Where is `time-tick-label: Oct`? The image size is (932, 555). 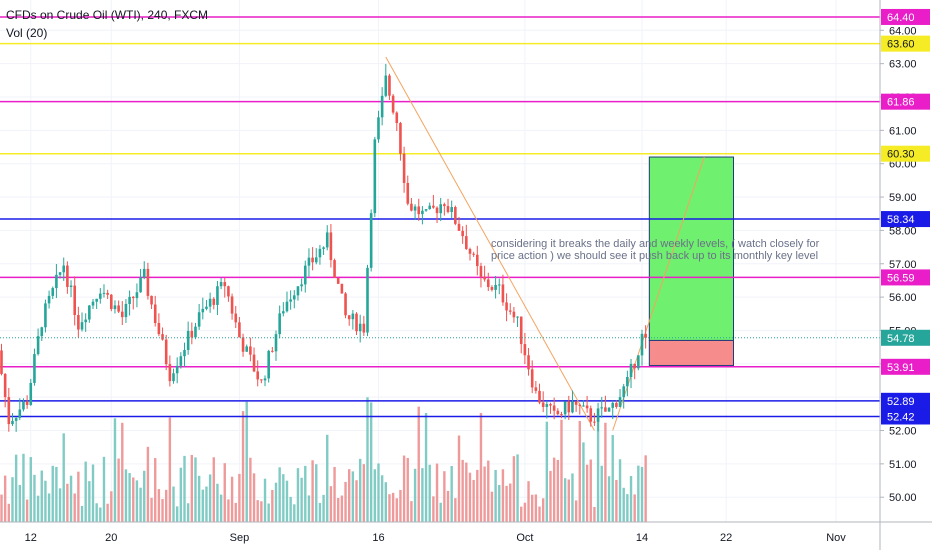 time-tick-label: Oct is located at coordinates (524, 538).